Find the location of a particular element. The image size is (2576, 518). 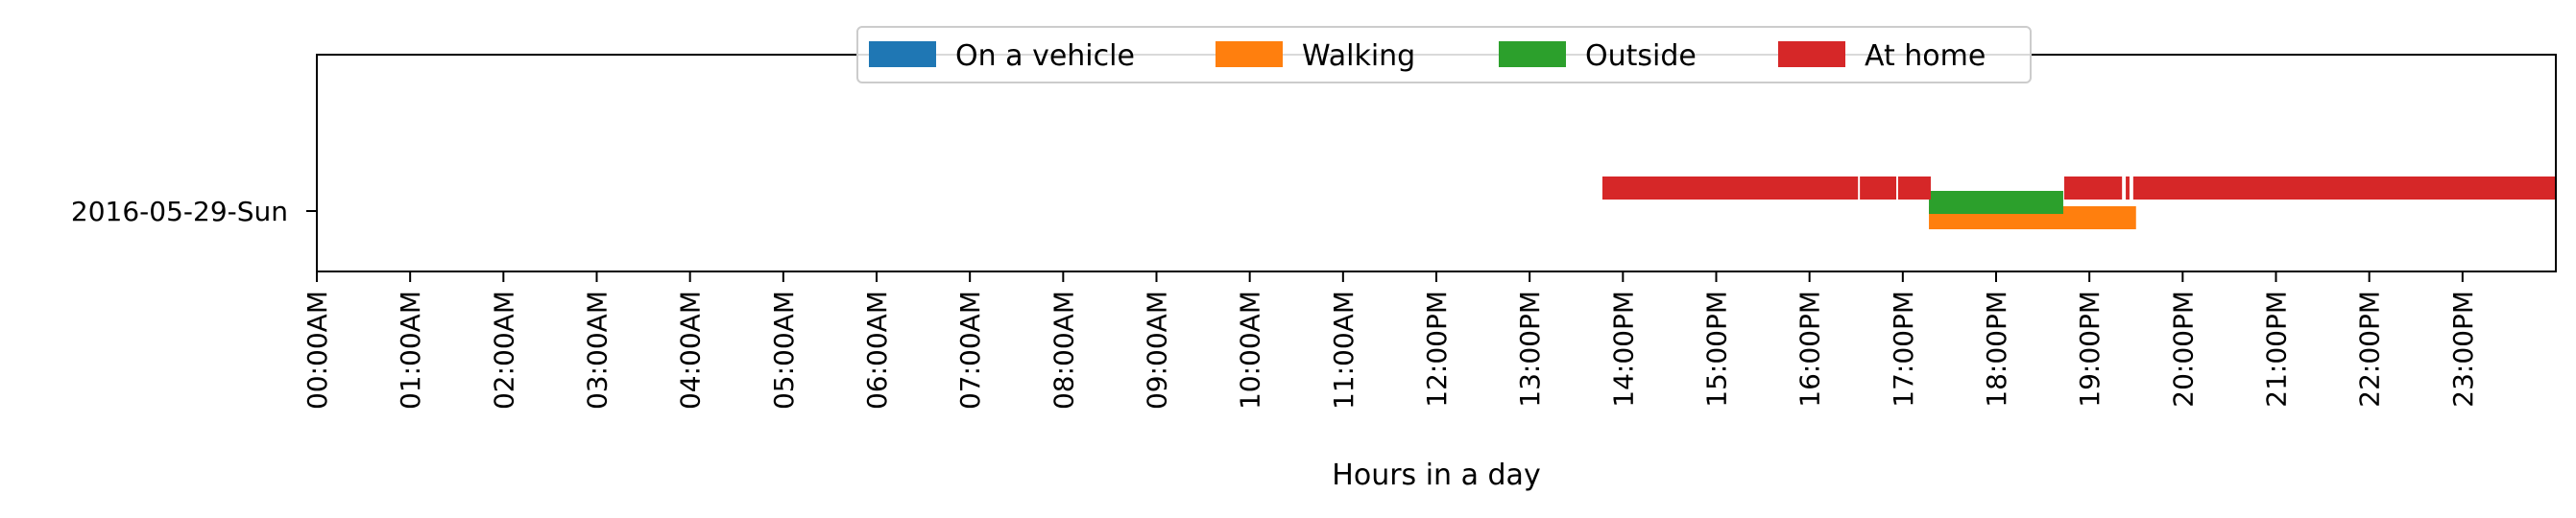

x-tick-label: 23:00PM is located at coordinates (2463, 349).